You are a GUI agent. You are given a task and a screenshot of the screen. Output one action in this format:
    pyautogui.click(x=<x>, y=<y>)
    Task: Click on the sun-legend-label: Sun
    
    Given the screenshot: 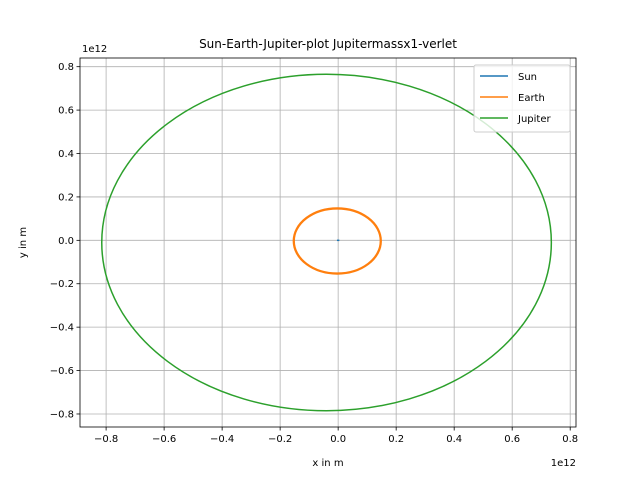 What is the action you would take?
    pyautogui.click(x=527, y=77)
    